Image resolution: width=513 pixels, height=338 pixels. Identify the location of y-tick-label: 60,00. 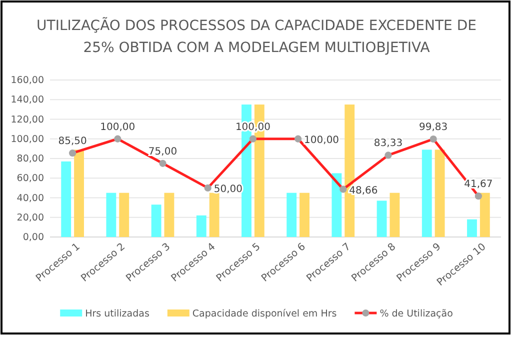
(30, 178).